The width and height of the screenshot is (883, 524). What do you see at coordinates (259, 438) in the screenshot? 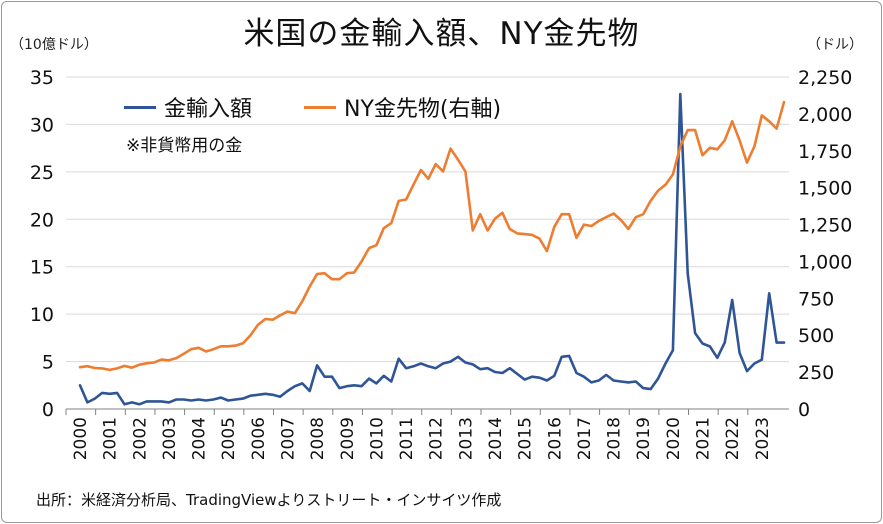
I see `x-tick-label: 2006` at bounding box center [259, 438].